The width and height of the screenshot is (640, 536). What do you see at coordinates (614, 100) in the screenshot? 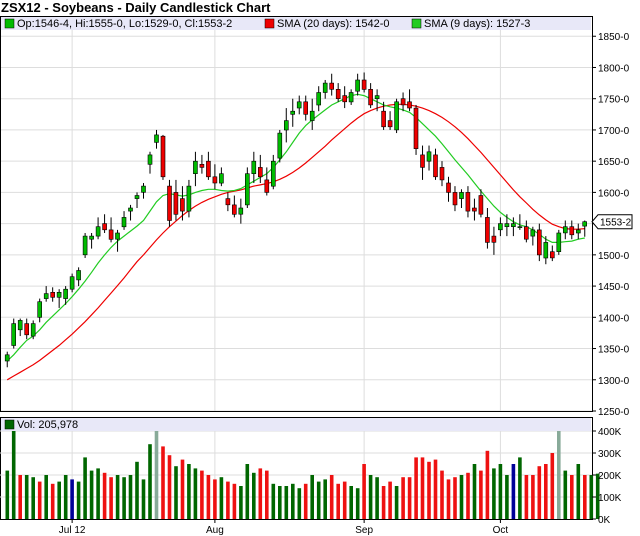
I see `price-tick-label: 1750-0` at bounding box center [614, 100].